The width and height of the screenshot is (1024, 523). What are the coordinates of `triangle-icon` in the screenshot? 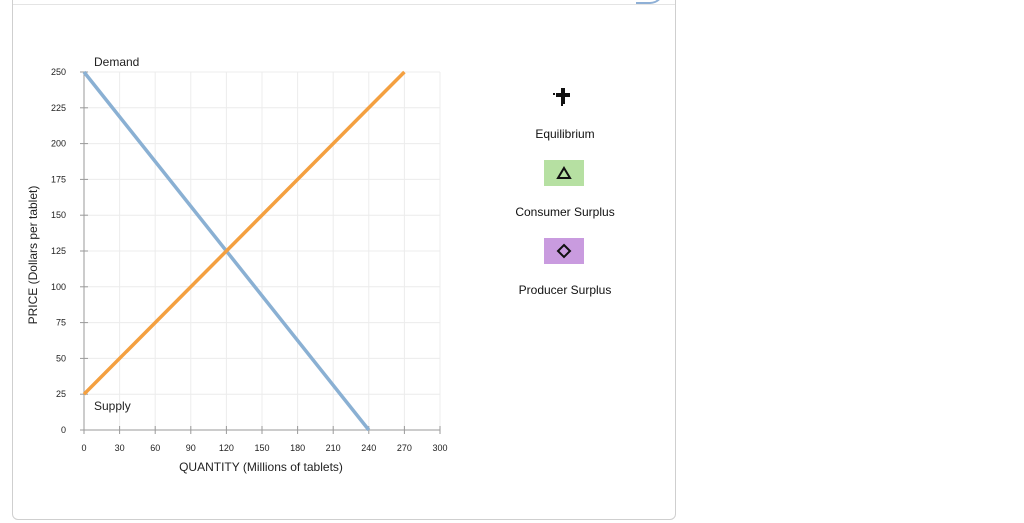 It's located at (564, 172).